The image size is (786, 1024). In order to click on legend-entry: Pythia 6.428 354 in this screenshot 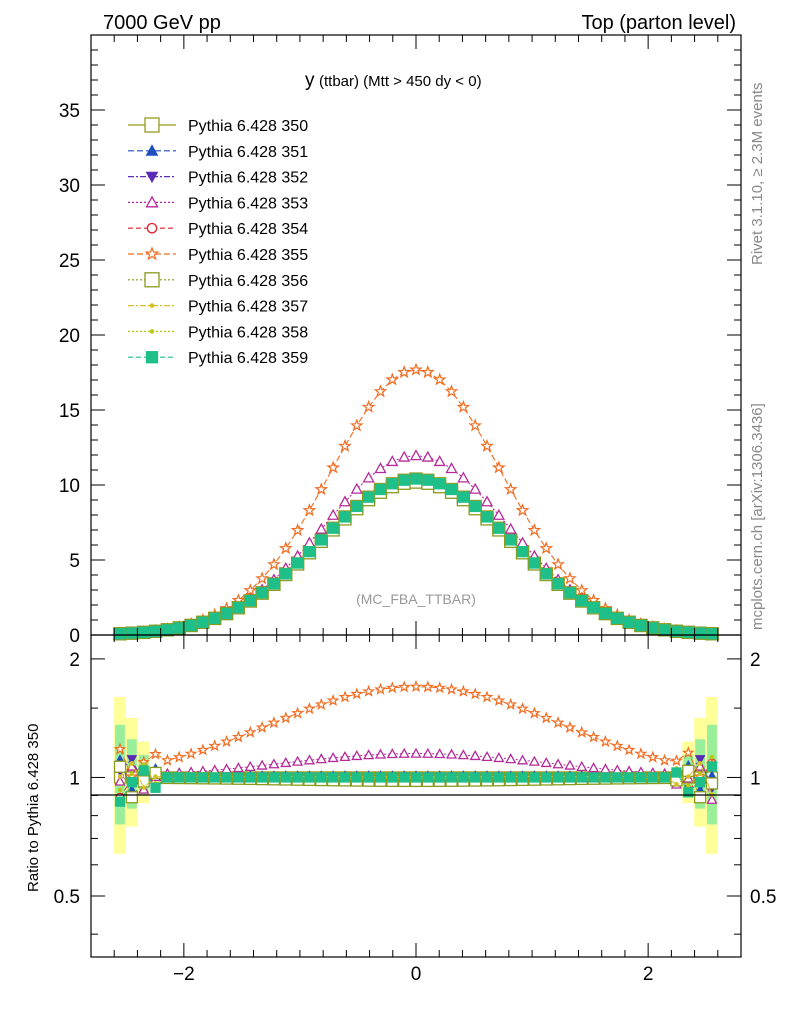, I will do `click(218, 229)`.